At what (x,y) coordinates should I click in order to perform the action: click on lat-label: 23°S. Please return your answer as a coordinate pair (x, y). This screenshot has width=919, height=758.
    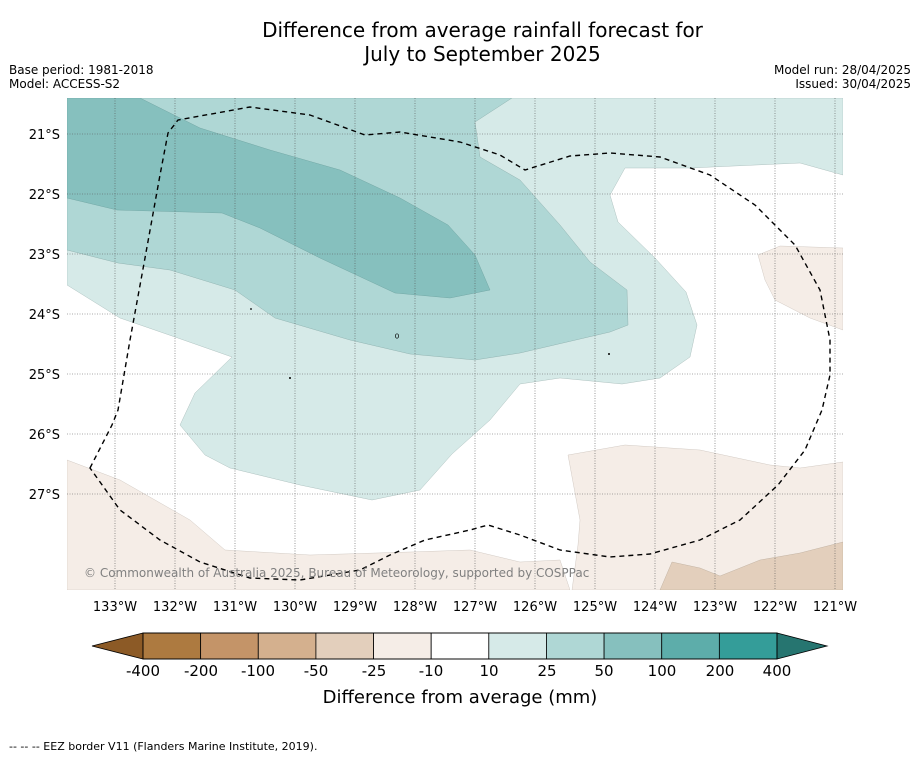
    Looking at the image, I should click on (44, 255).